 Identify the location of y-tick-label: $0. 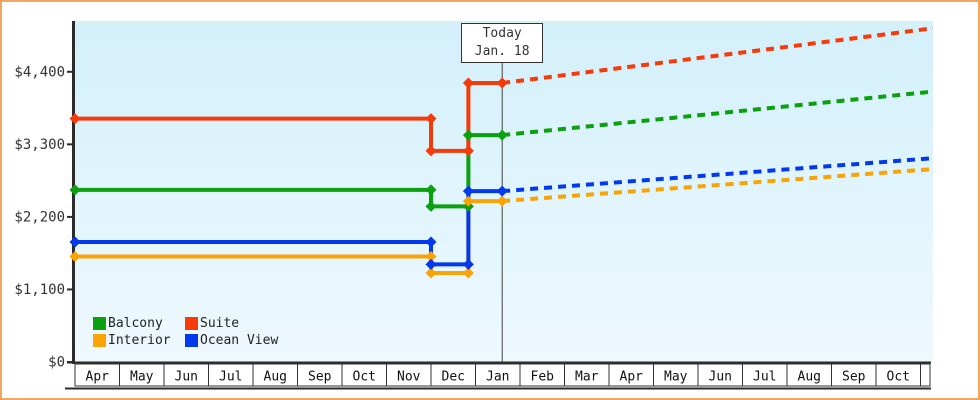
(56, 363).